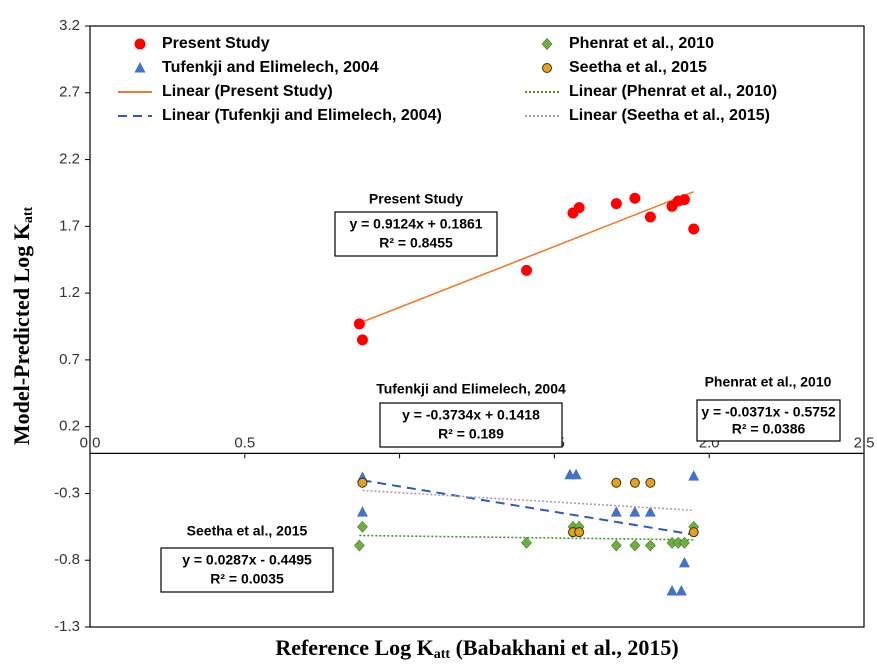 Image resolution: width=877 pixels, height=668 pixels. I want to click on y-axis-title: Model-Predicted Log Katt, so click(22, 326).